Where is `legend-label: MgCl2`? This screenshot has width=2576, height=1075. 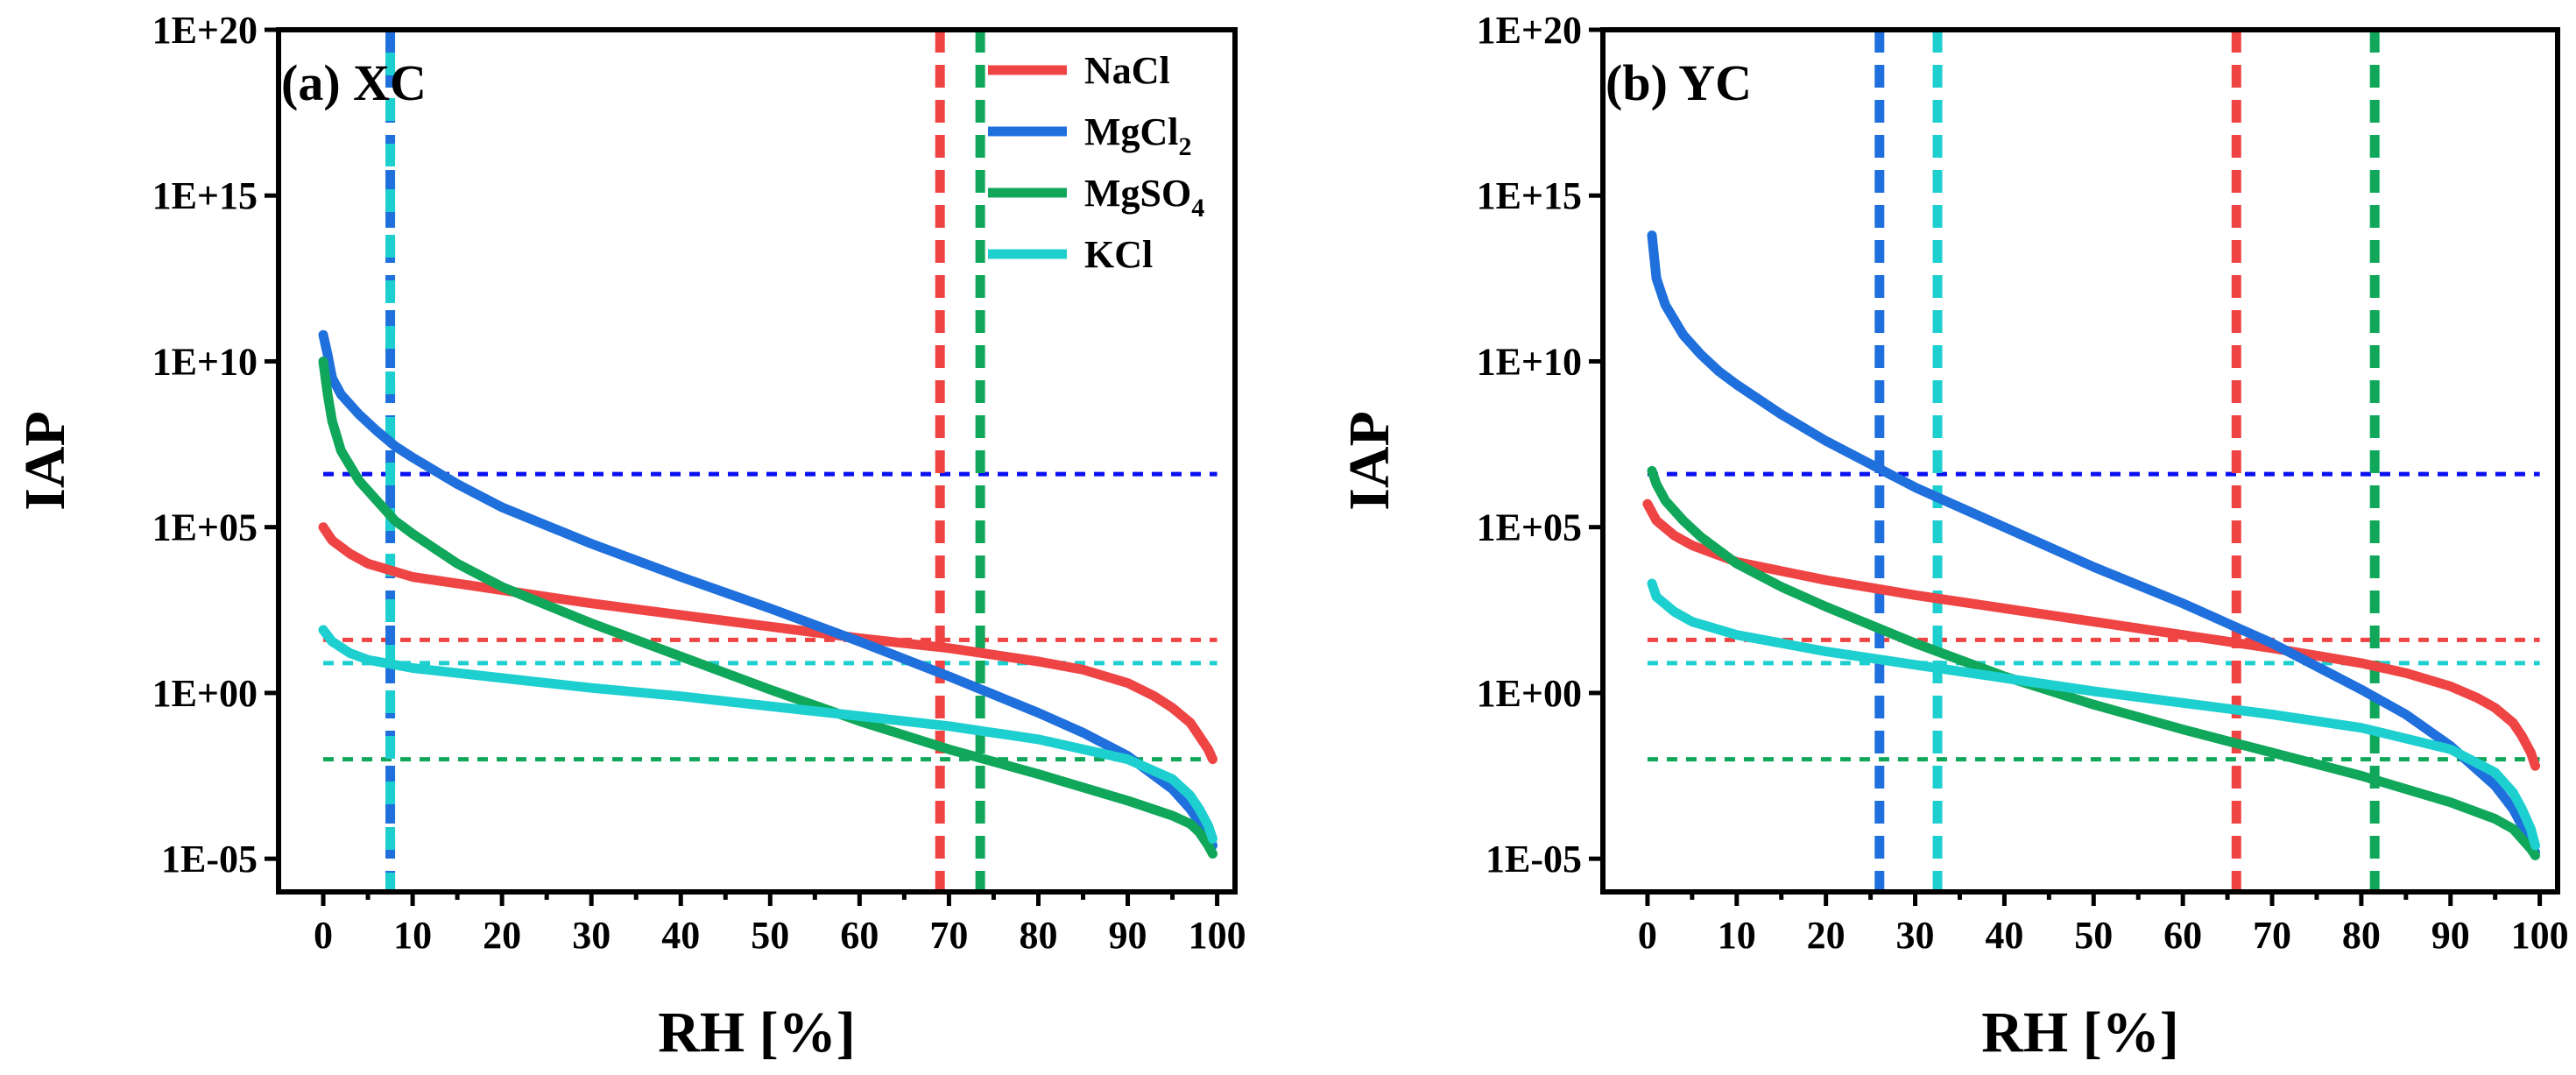
legend-label: MgCl2 is located at coordinates (1138, 135).